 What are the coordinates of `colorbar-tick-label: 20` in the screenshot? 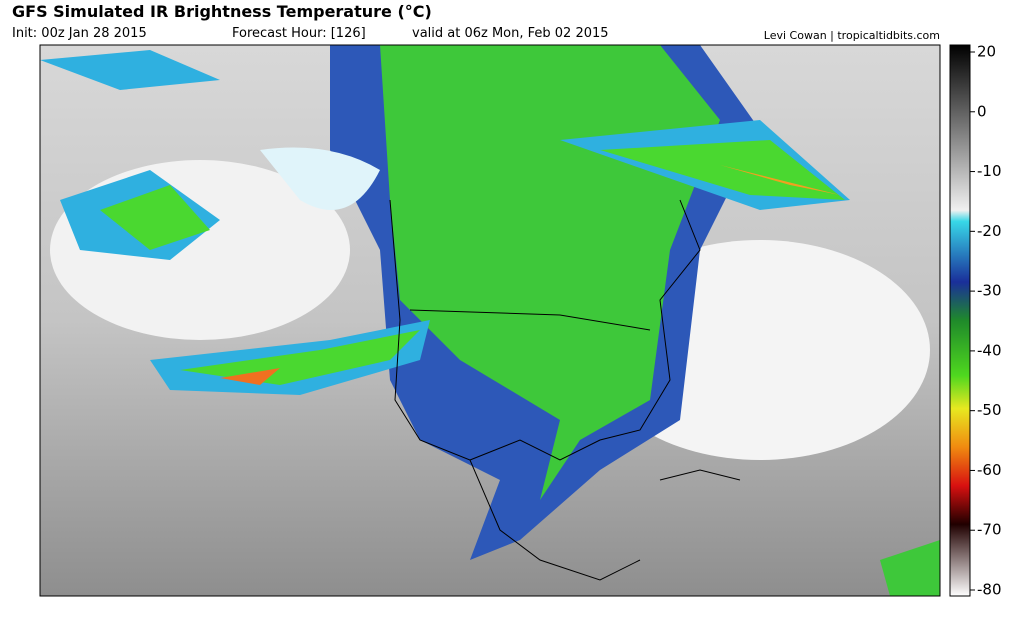 It's located at (986, 52).